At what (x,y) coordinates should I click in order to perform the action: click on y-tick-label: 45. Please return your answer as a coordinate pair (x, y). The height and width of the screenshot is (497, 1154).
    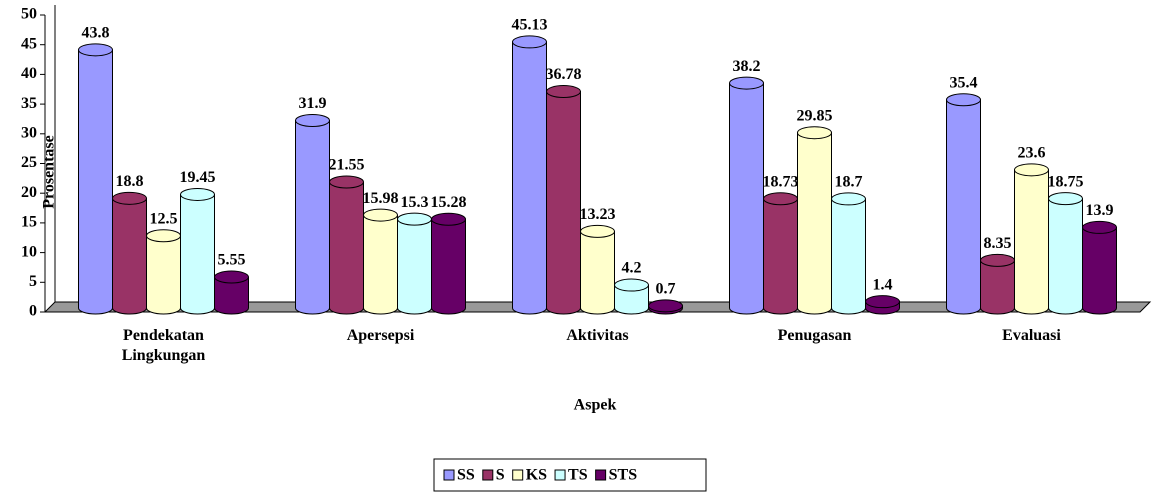
    Looking at the image, I should click on (29, 43).